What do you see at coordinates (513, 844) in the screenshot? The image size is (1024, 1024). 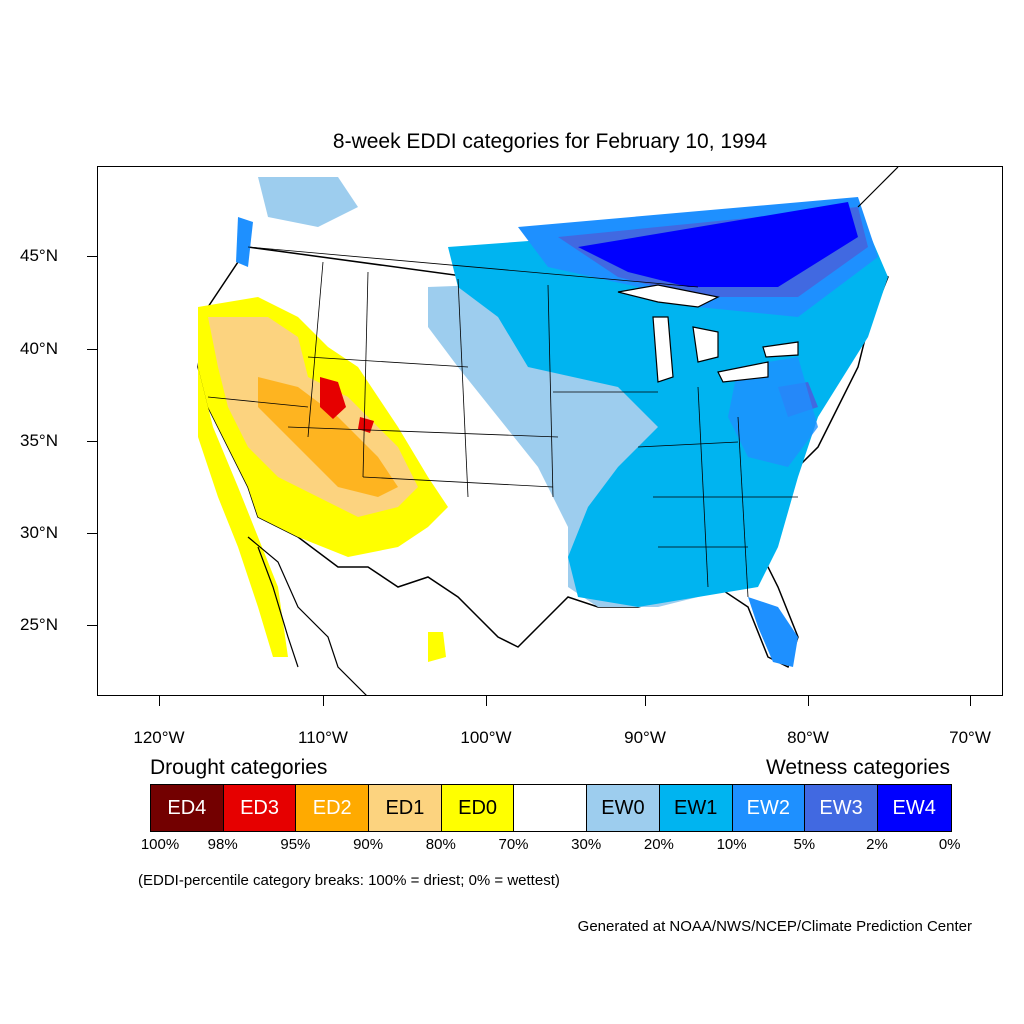 I see `percentile-label: 70%` at bounding box center [513, 844].